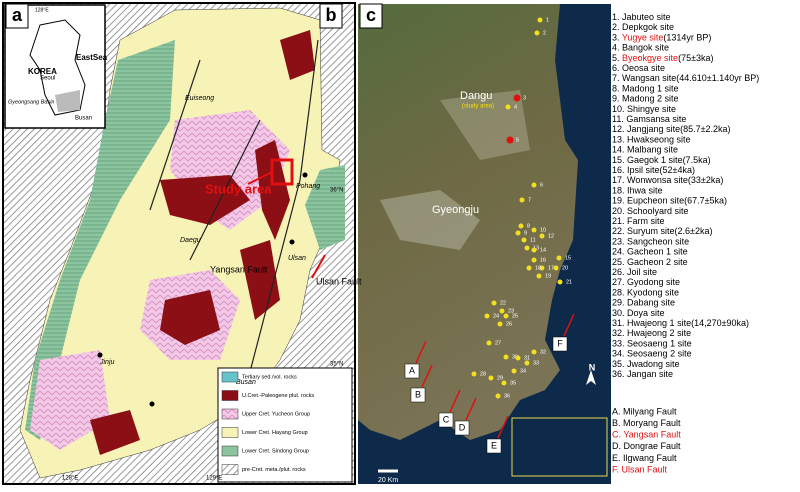 This screenshot has height=492, width=800. I want to click on label: 17, so click(551, 268).